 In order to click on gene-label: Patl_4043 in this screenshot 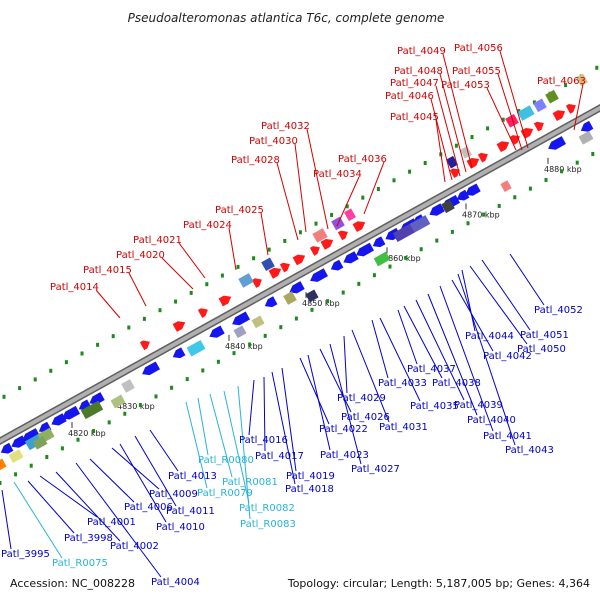, I will do `click(529, 450)`.